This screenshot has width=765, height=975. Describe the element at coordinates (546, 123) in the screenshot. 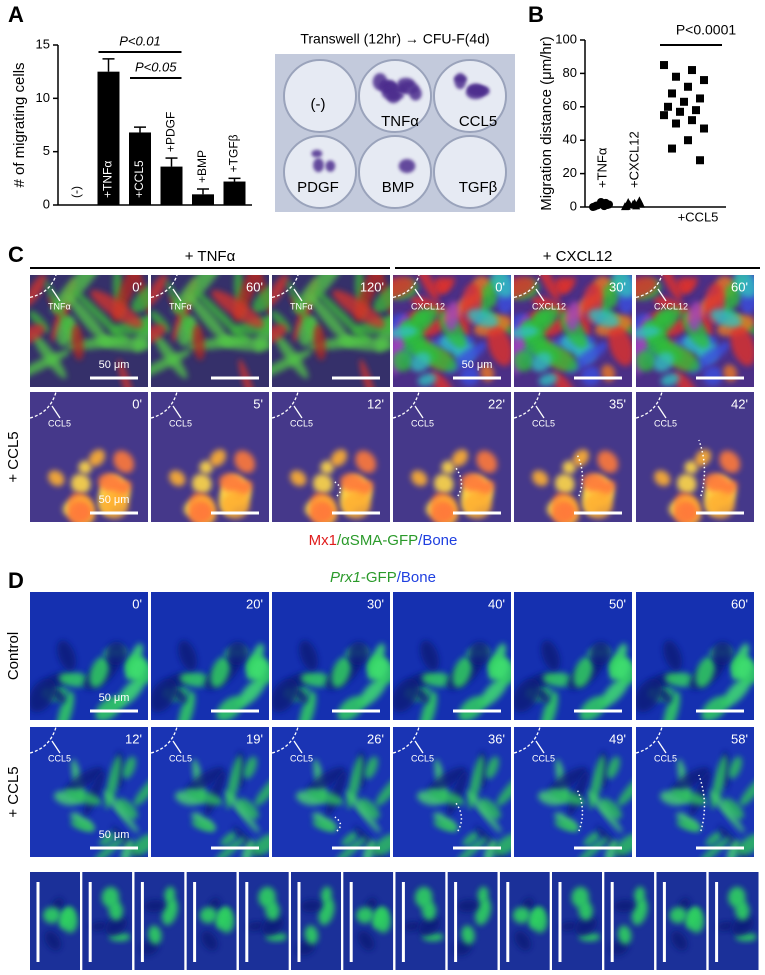

I see `y-axis-label: Migration distance (μm/hr)` at that location.